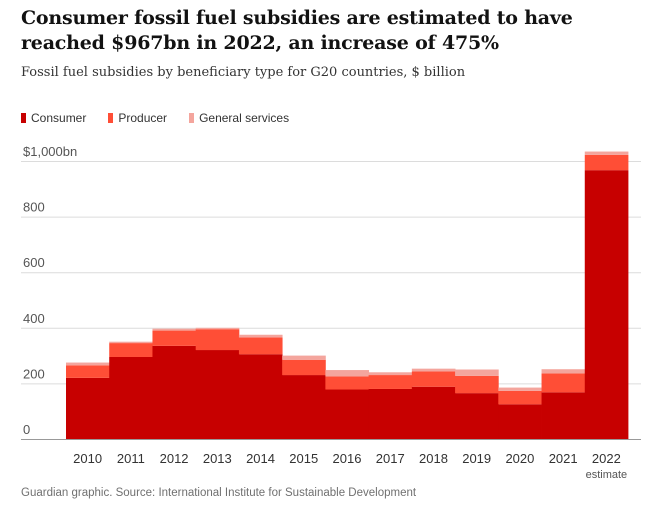  Describe the element at coordinates (34, 318) in the screenshot. I see `y-tick-label: 400` at that location.